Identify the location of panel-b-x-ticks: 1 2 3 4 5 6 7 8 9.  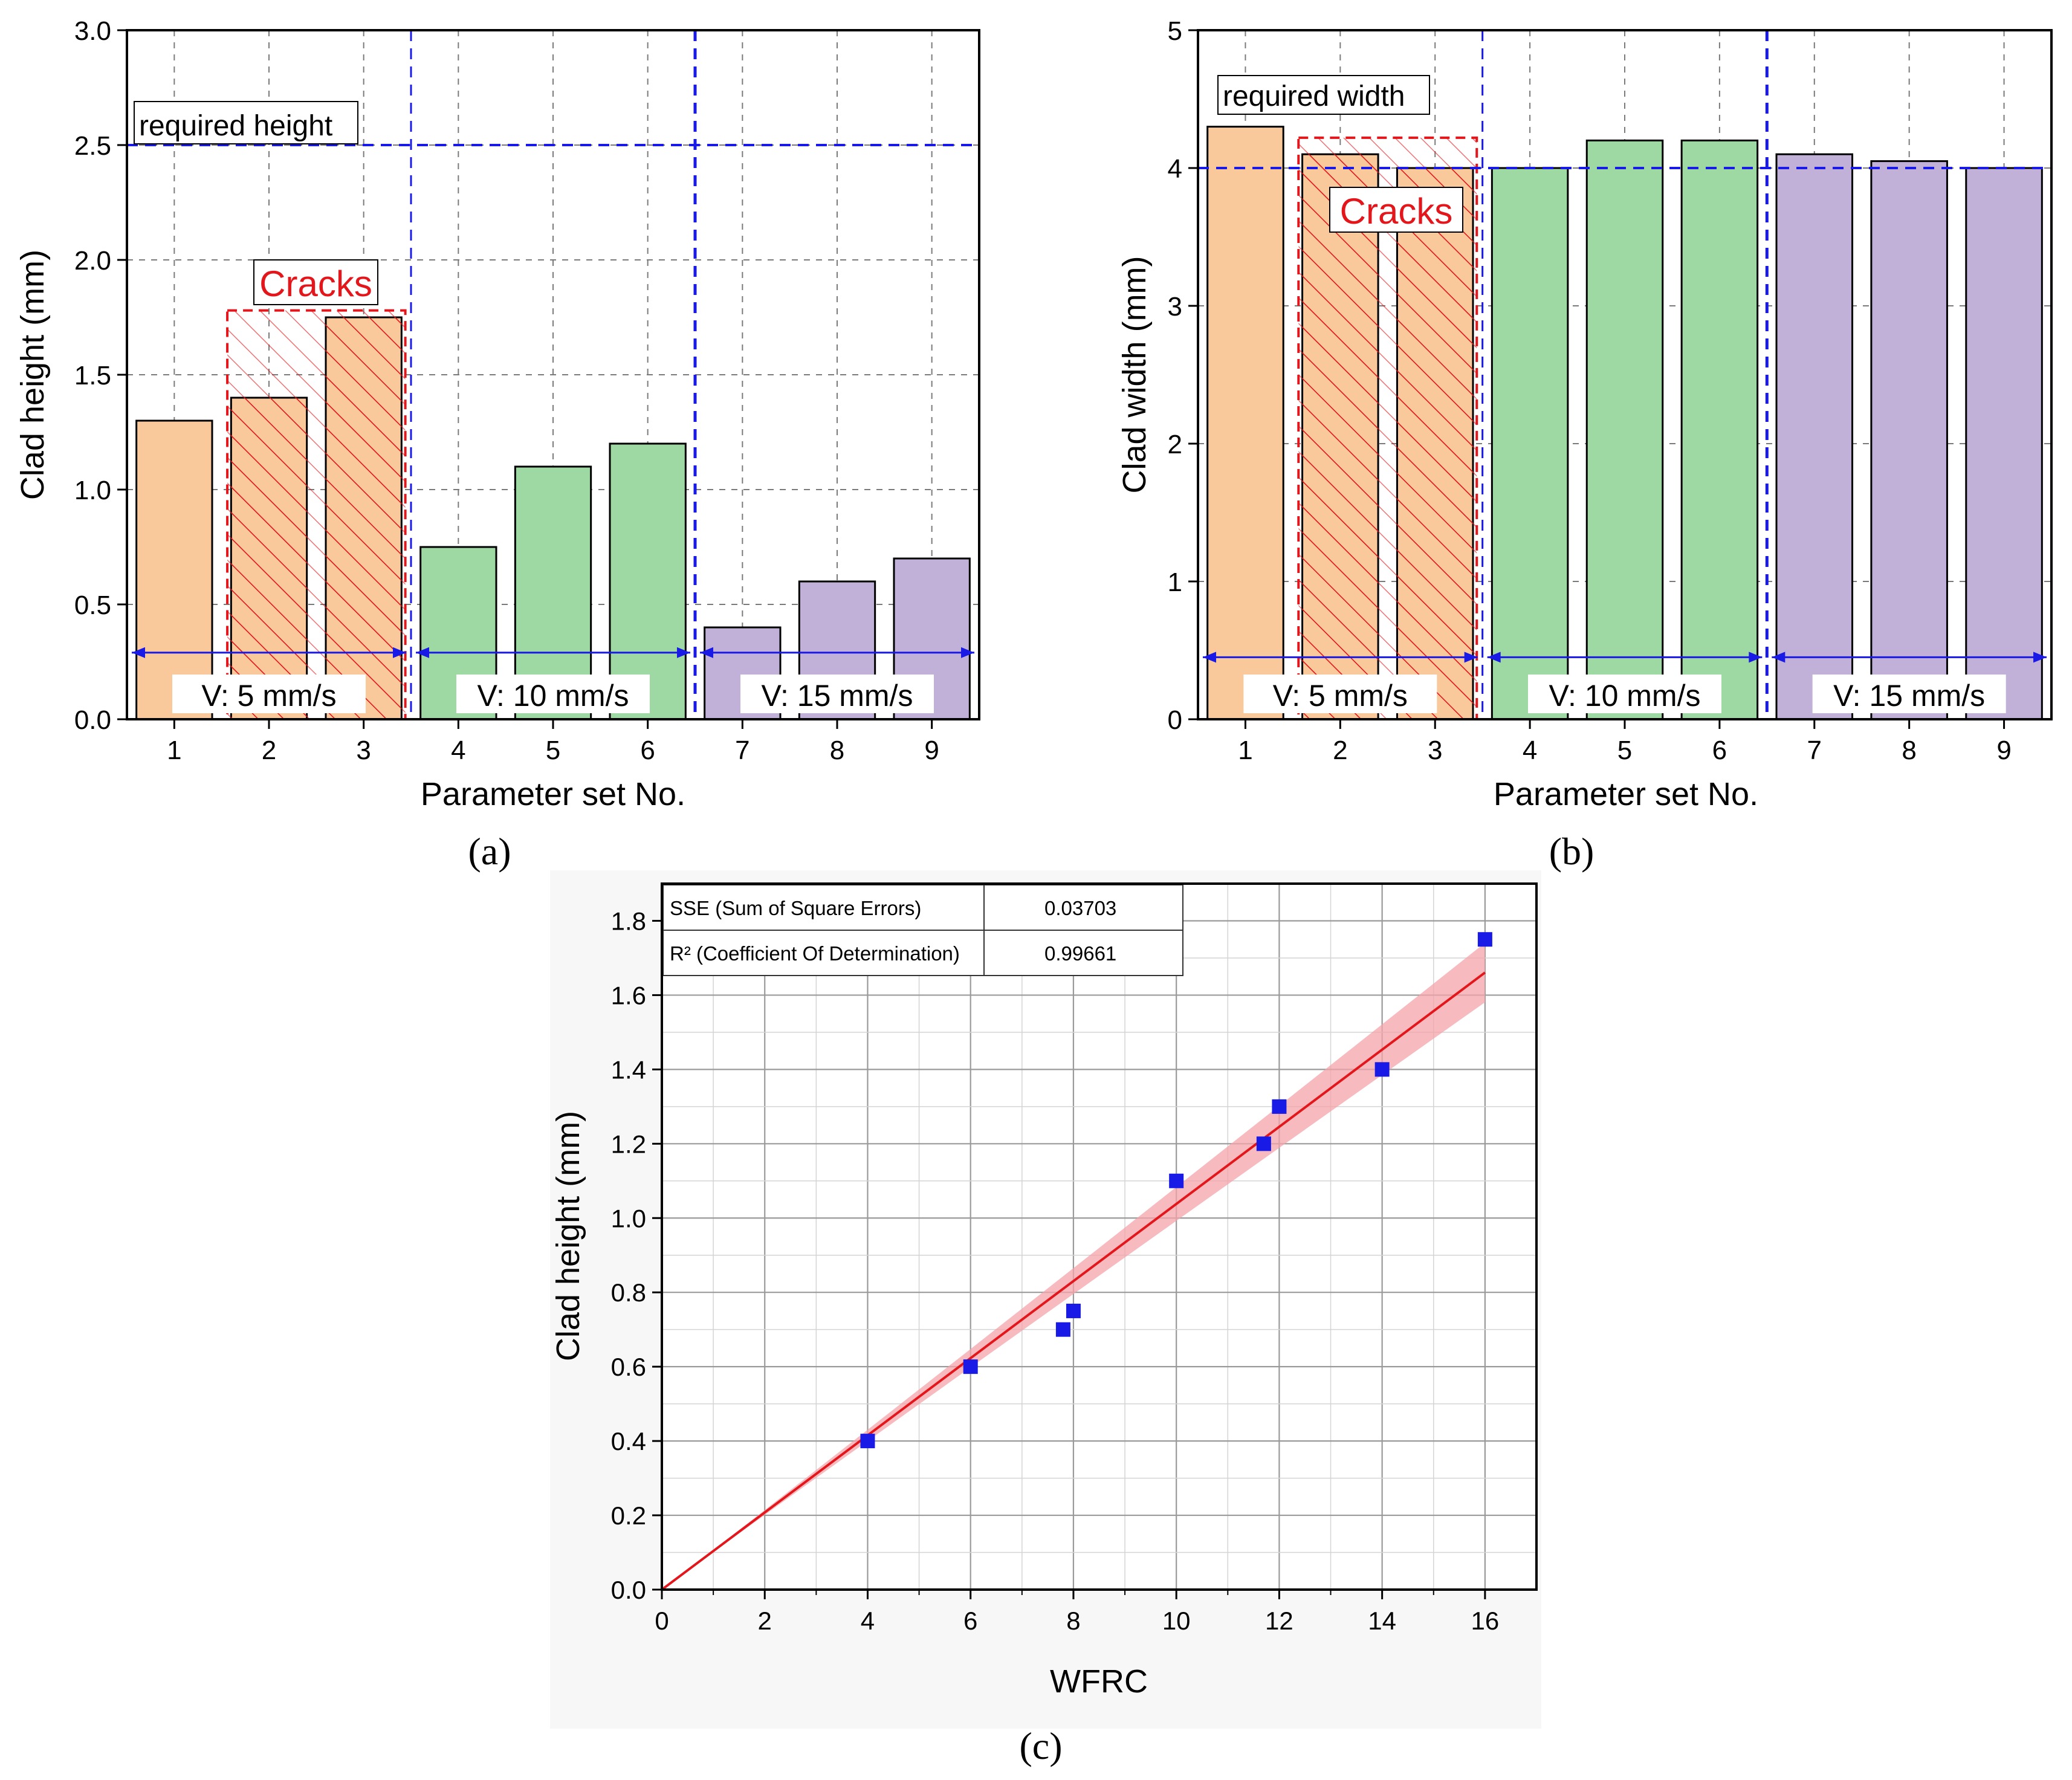
(1625, 742).